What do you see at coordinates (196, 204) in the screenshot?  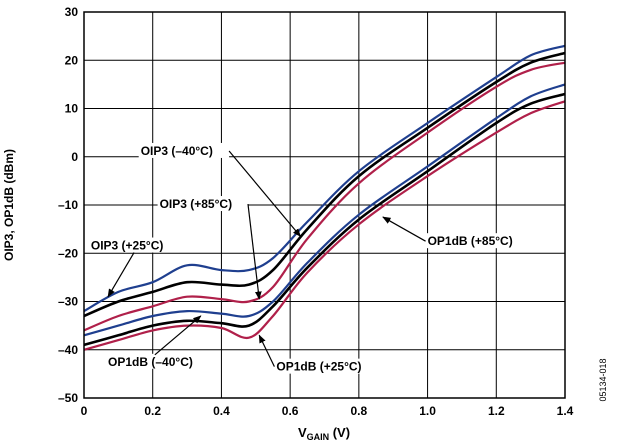 I see `annotation-label: OIP3 (+85°C)` at bounding box center [196, 204].